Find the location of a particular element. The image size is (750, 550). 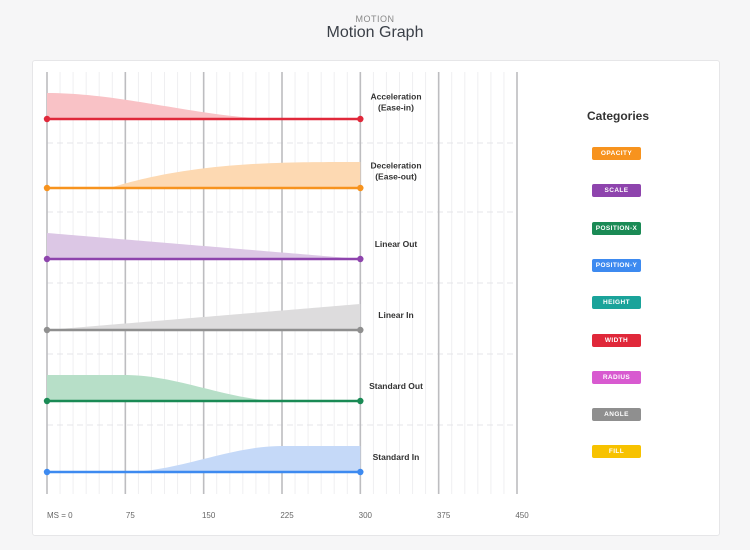

series-label: Deceleration is located at coordinates (395, 166).